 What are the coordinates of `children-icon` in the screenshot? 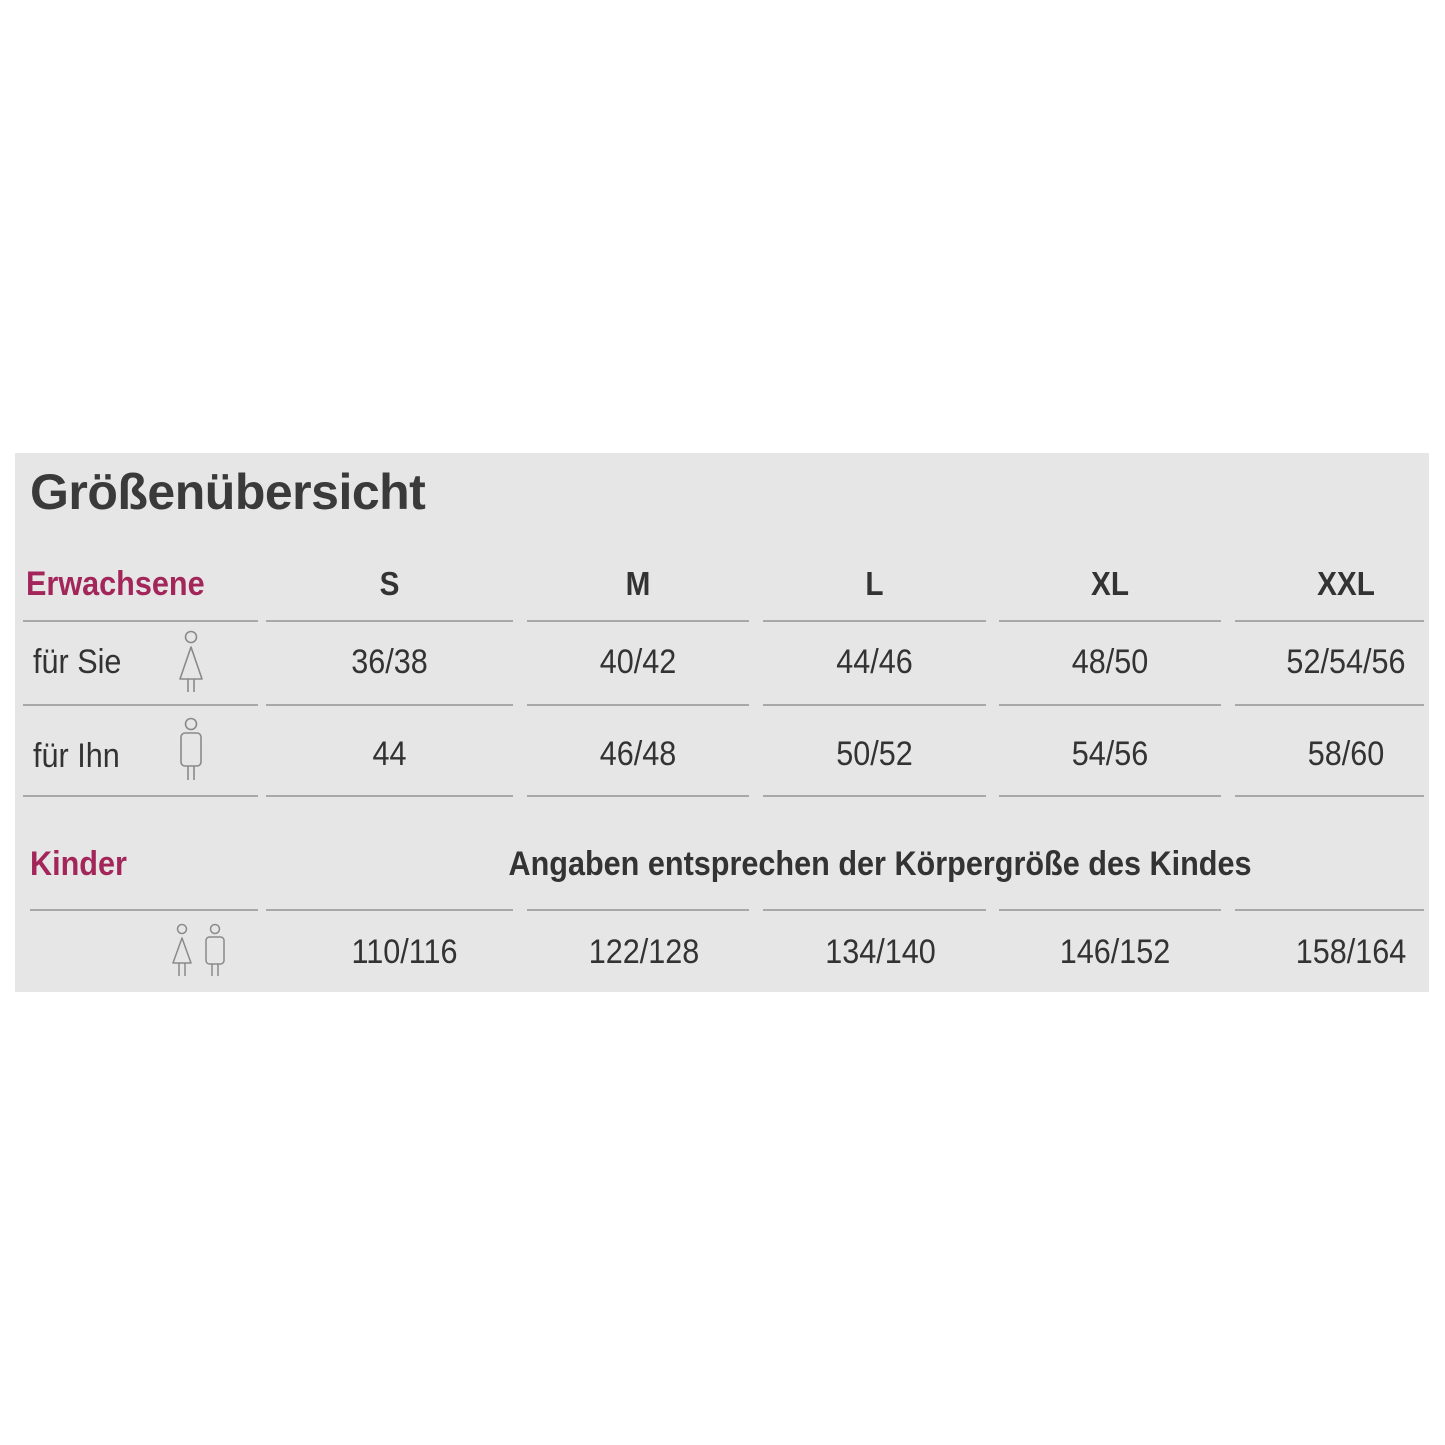 It's located at (199, 951).